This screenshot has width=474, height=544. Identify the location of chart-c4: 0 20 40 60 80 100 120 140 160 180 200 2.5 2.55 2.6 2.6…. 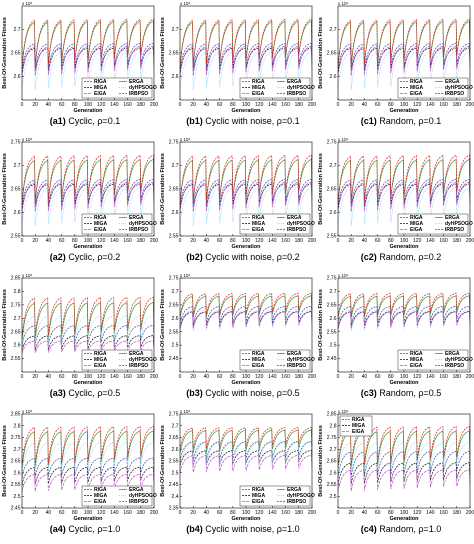
(396, 471).